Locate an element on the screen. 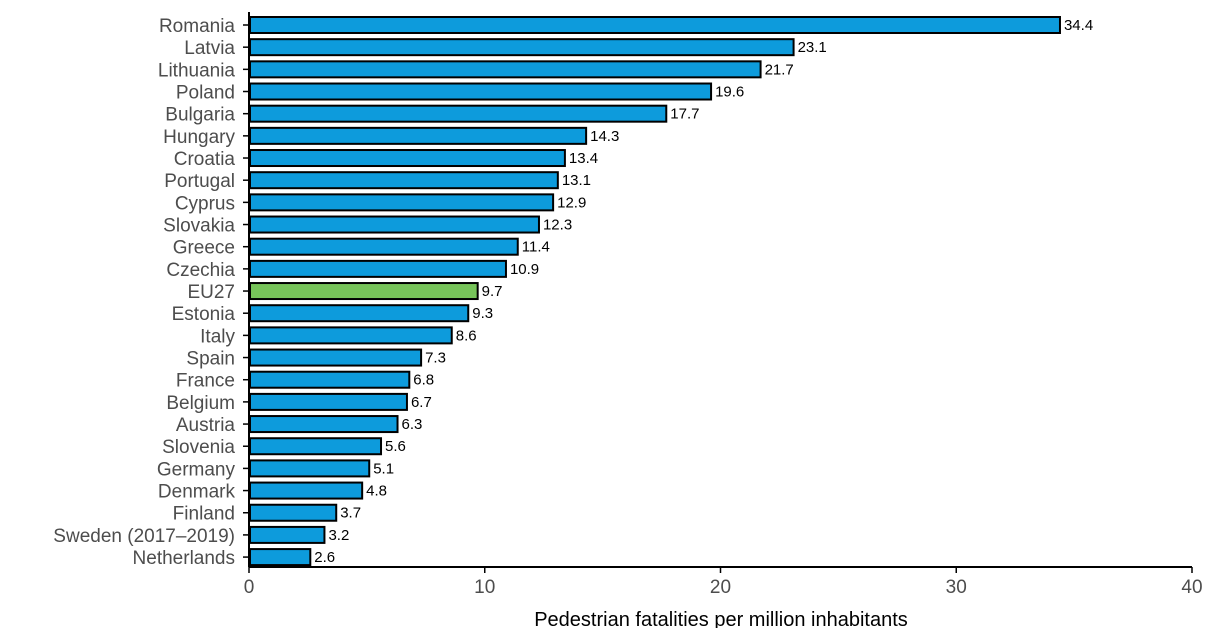 This screenshot has height=628, width=1206. category-label: EU27 is located at coordinates (211, 292).